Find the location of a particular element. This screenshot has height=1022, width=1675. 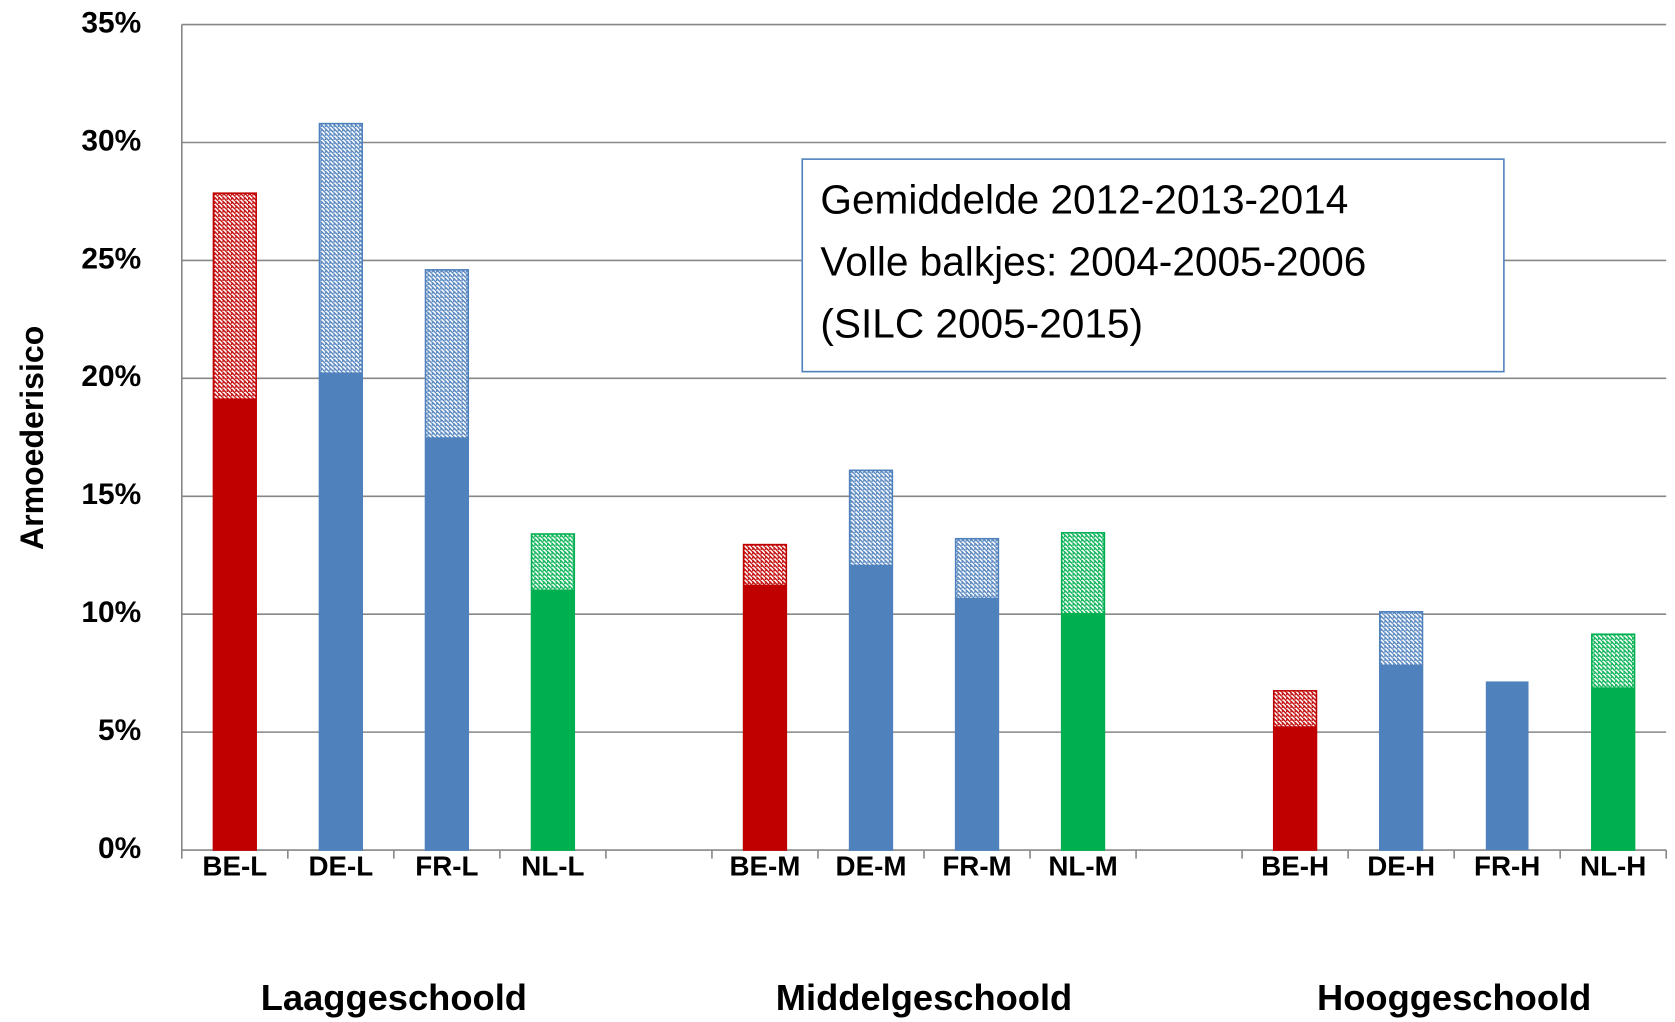

group-label: Hooggeschoold is located at coordinates (1454, 997).